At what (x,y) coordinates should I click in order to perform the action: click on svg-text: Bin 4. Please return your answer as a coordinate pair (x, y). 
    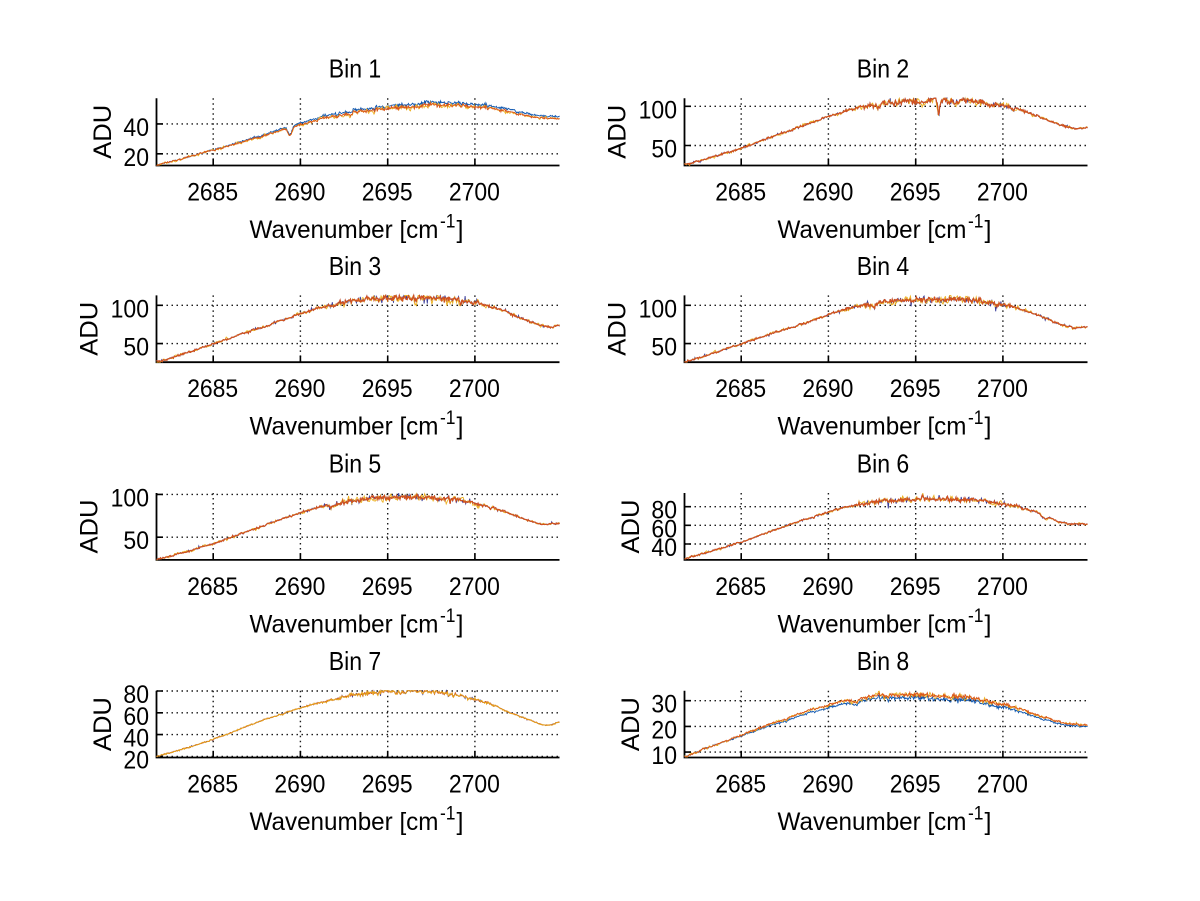
    Looking at the image, I should click on (883, 266).